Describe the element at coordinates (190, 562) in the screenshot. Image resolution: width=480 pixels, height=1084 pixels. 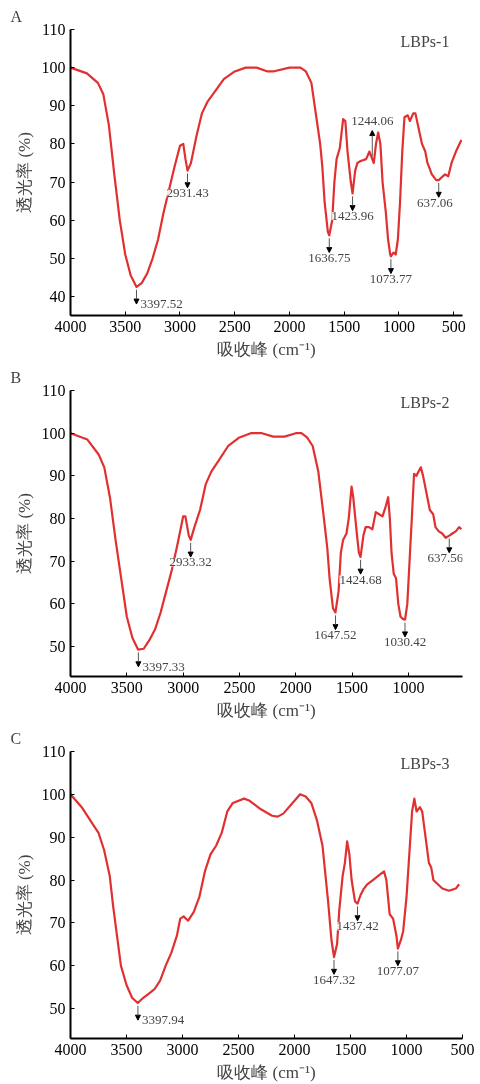
I see `annotation: 2933.32` at that location.